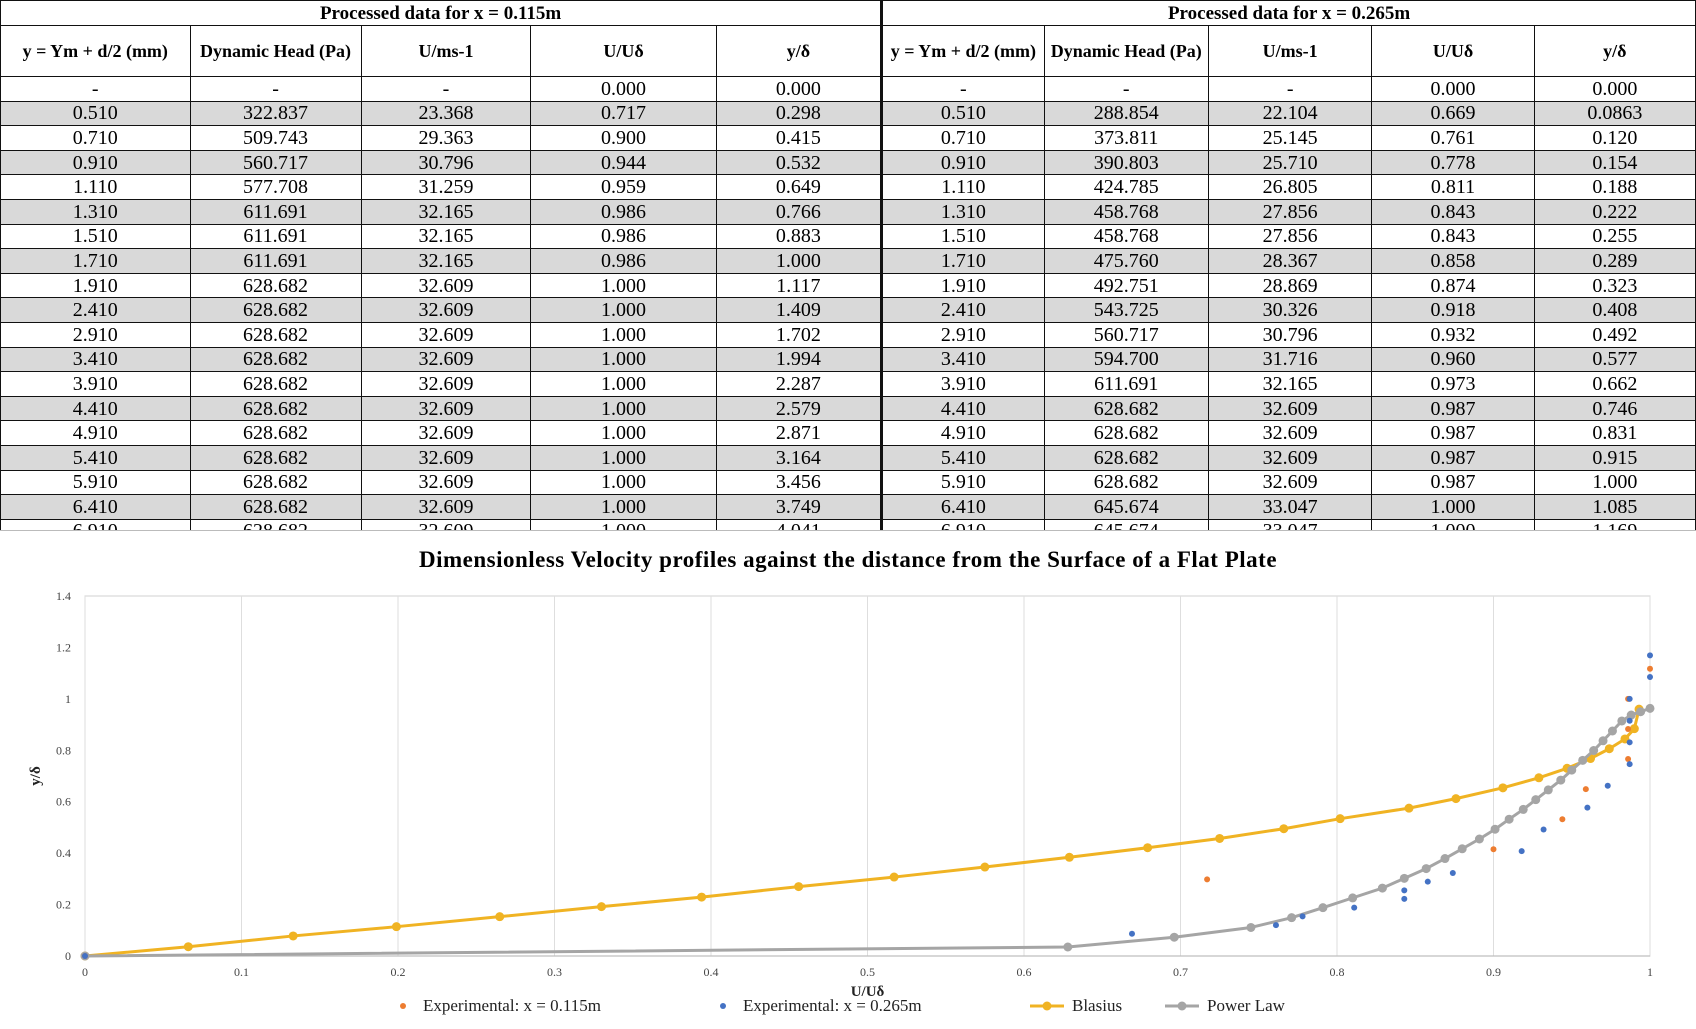  Describe the element at coordinates (1614, 507) in the screenshot. I see `table-cell: 1.085` at that location.